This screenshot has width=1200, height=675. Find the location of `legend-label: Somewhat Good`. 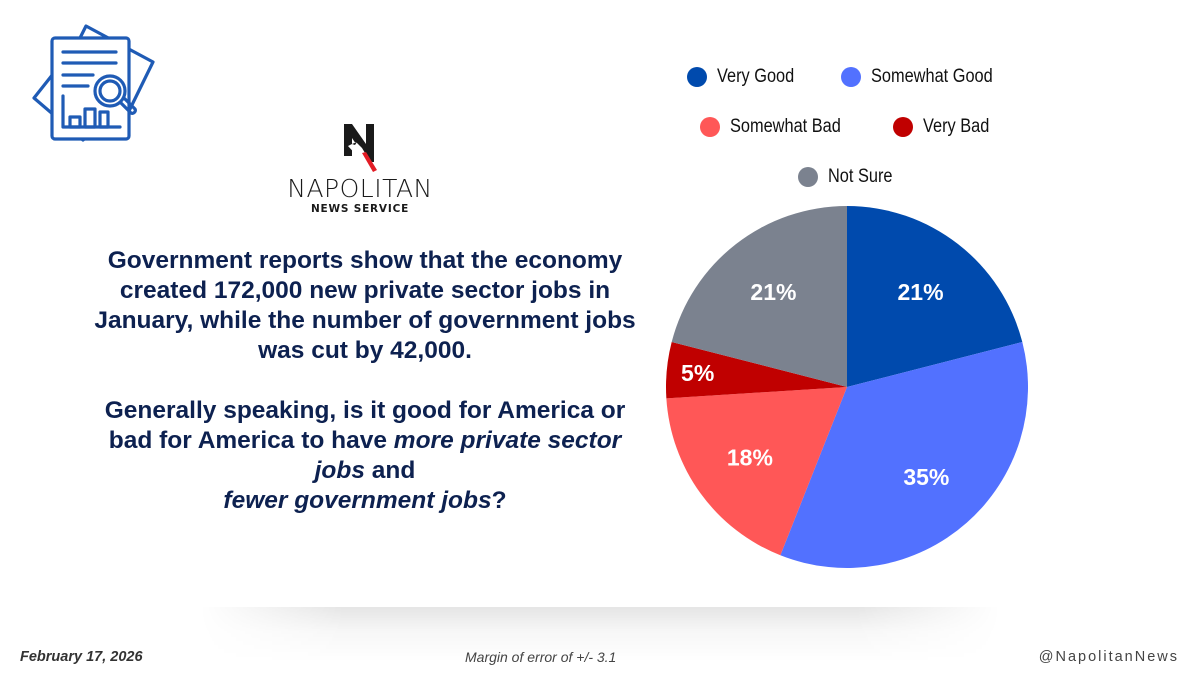

legend-label: Somewhat Good is located at coordinates (932, 76).